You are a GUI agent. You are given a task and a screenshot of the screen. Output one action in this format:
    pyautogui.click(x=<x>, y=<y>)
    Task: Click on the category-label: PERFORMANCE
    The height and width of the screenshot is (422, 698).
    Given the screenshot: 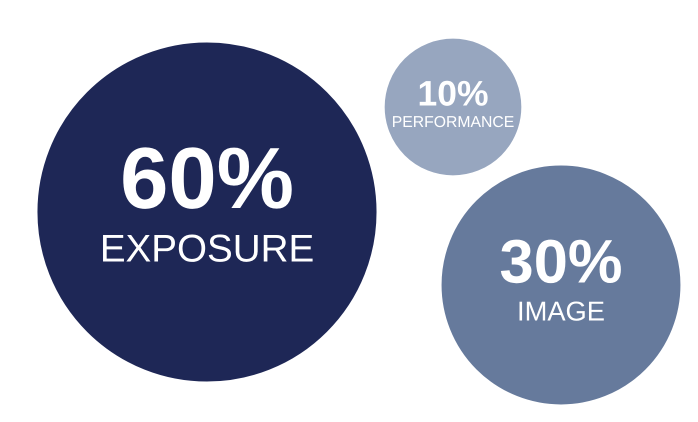 What is the action you would take?
    pyautogui.click(x=453, y=122)
    